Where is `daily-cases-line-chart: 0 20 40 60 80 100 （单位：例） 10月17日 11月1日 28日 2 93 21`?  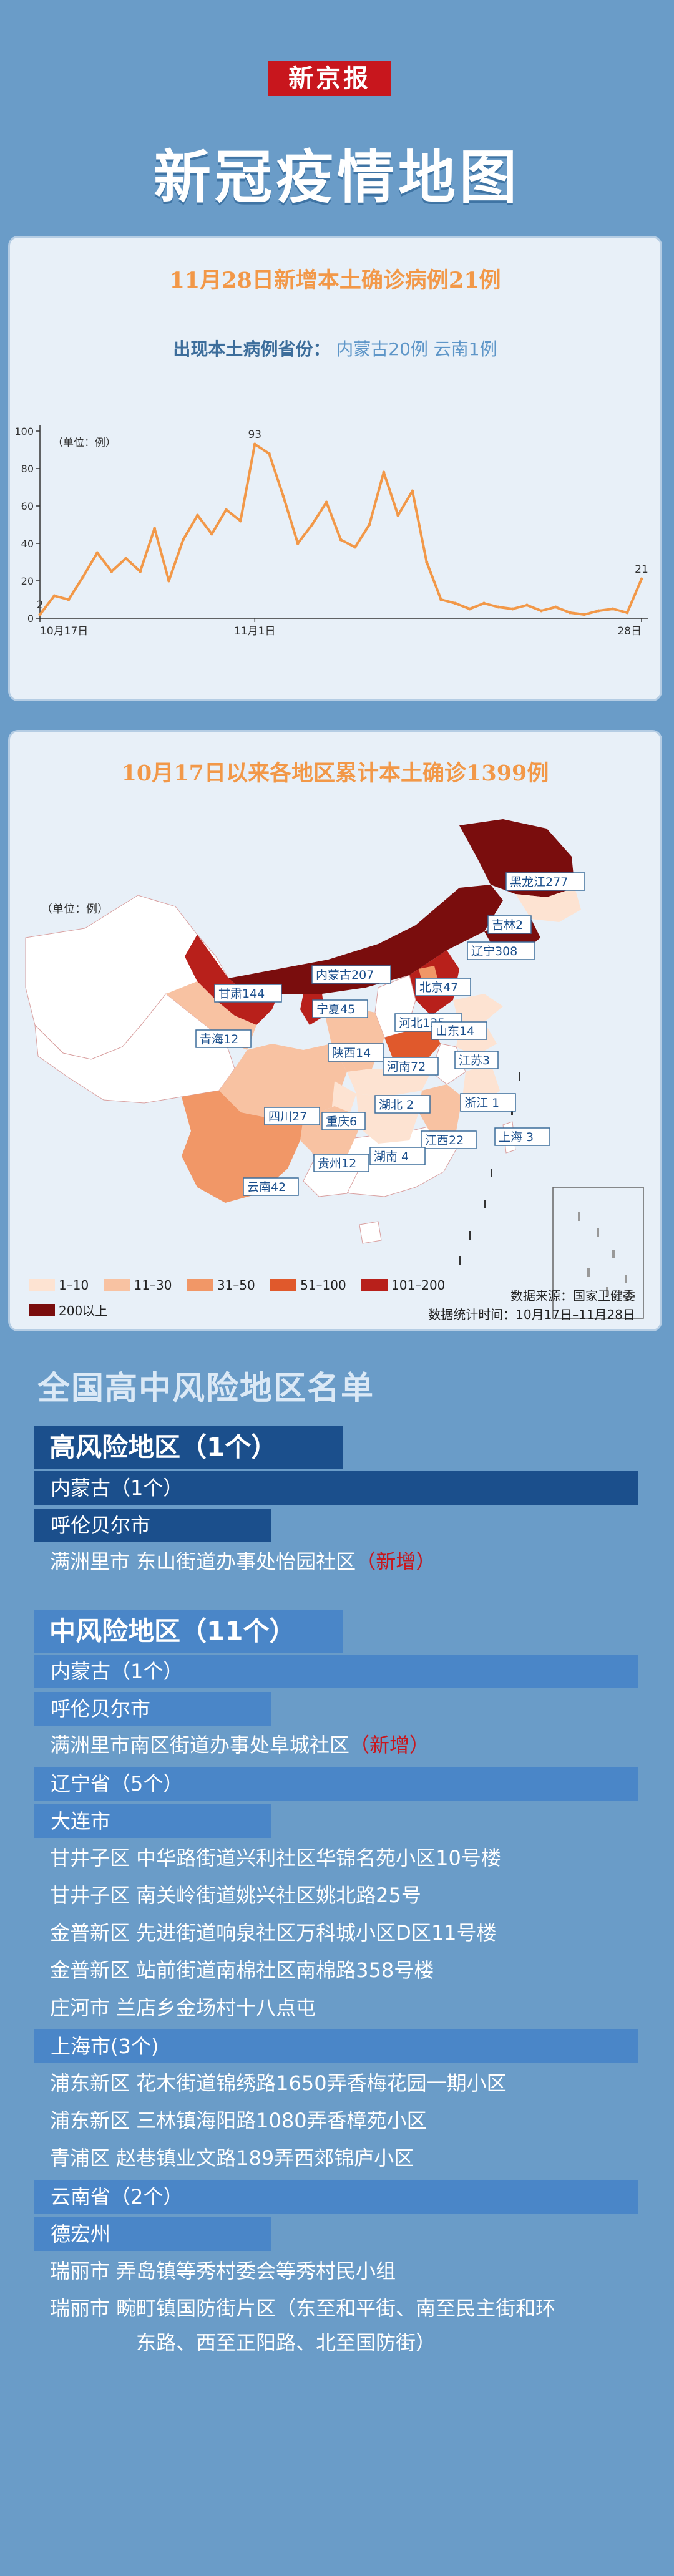 daily-cases-line-chart: 0 20 40 60 80 100 （单位：例） 10月17日 11月1日 28日 2 93 21 is located at coordinates (331, 531).